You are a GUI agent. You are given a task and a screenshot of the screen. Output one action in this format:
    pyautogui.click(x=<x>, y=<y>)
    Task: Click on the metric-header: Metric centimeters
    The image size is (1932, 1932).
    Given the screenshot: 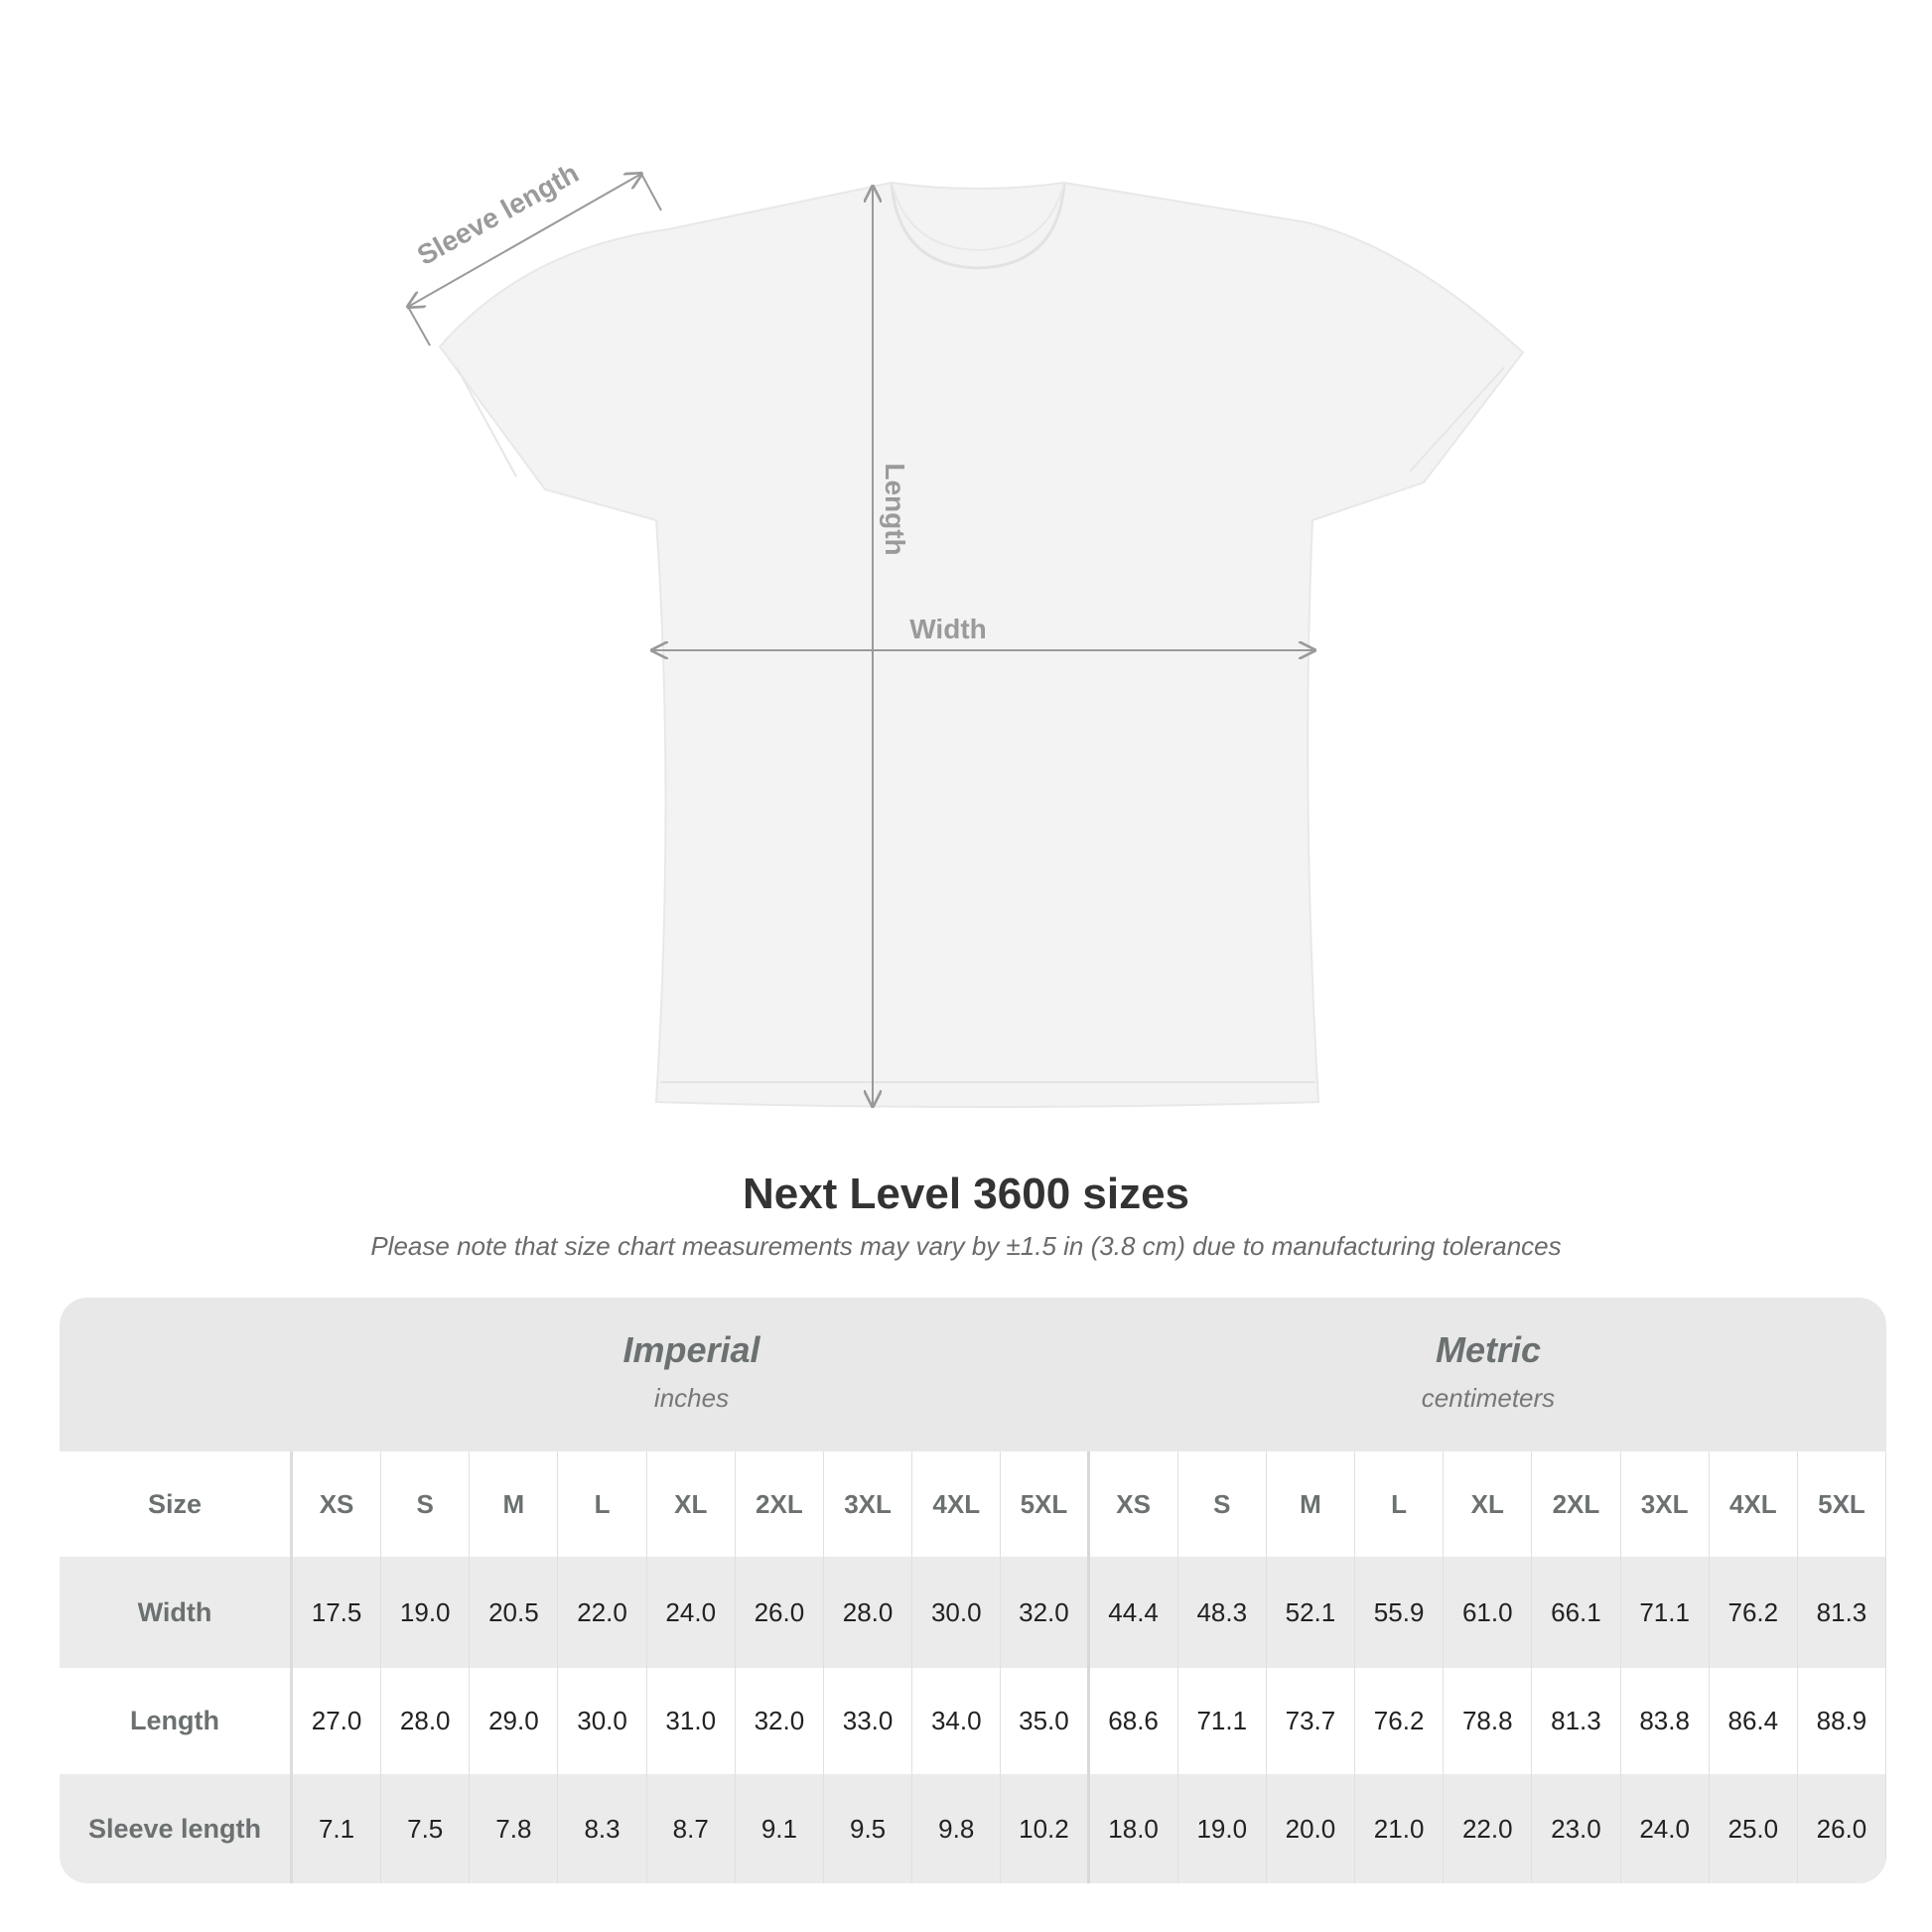 What is the action you would take?
    pyautogui.click(x=1488, y=1374)
    